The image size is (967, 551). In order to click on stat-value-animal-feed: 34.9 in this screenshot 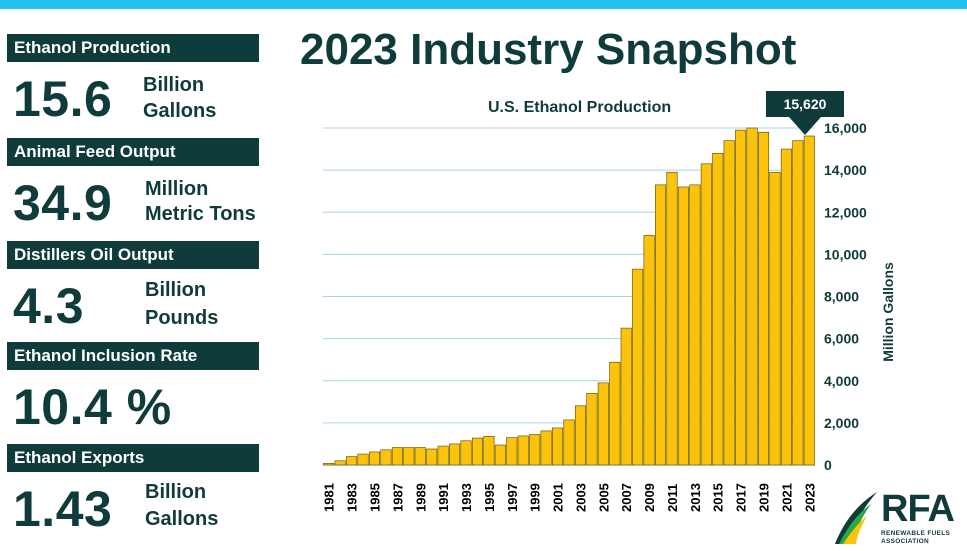, I will do `click(63, 203)`.